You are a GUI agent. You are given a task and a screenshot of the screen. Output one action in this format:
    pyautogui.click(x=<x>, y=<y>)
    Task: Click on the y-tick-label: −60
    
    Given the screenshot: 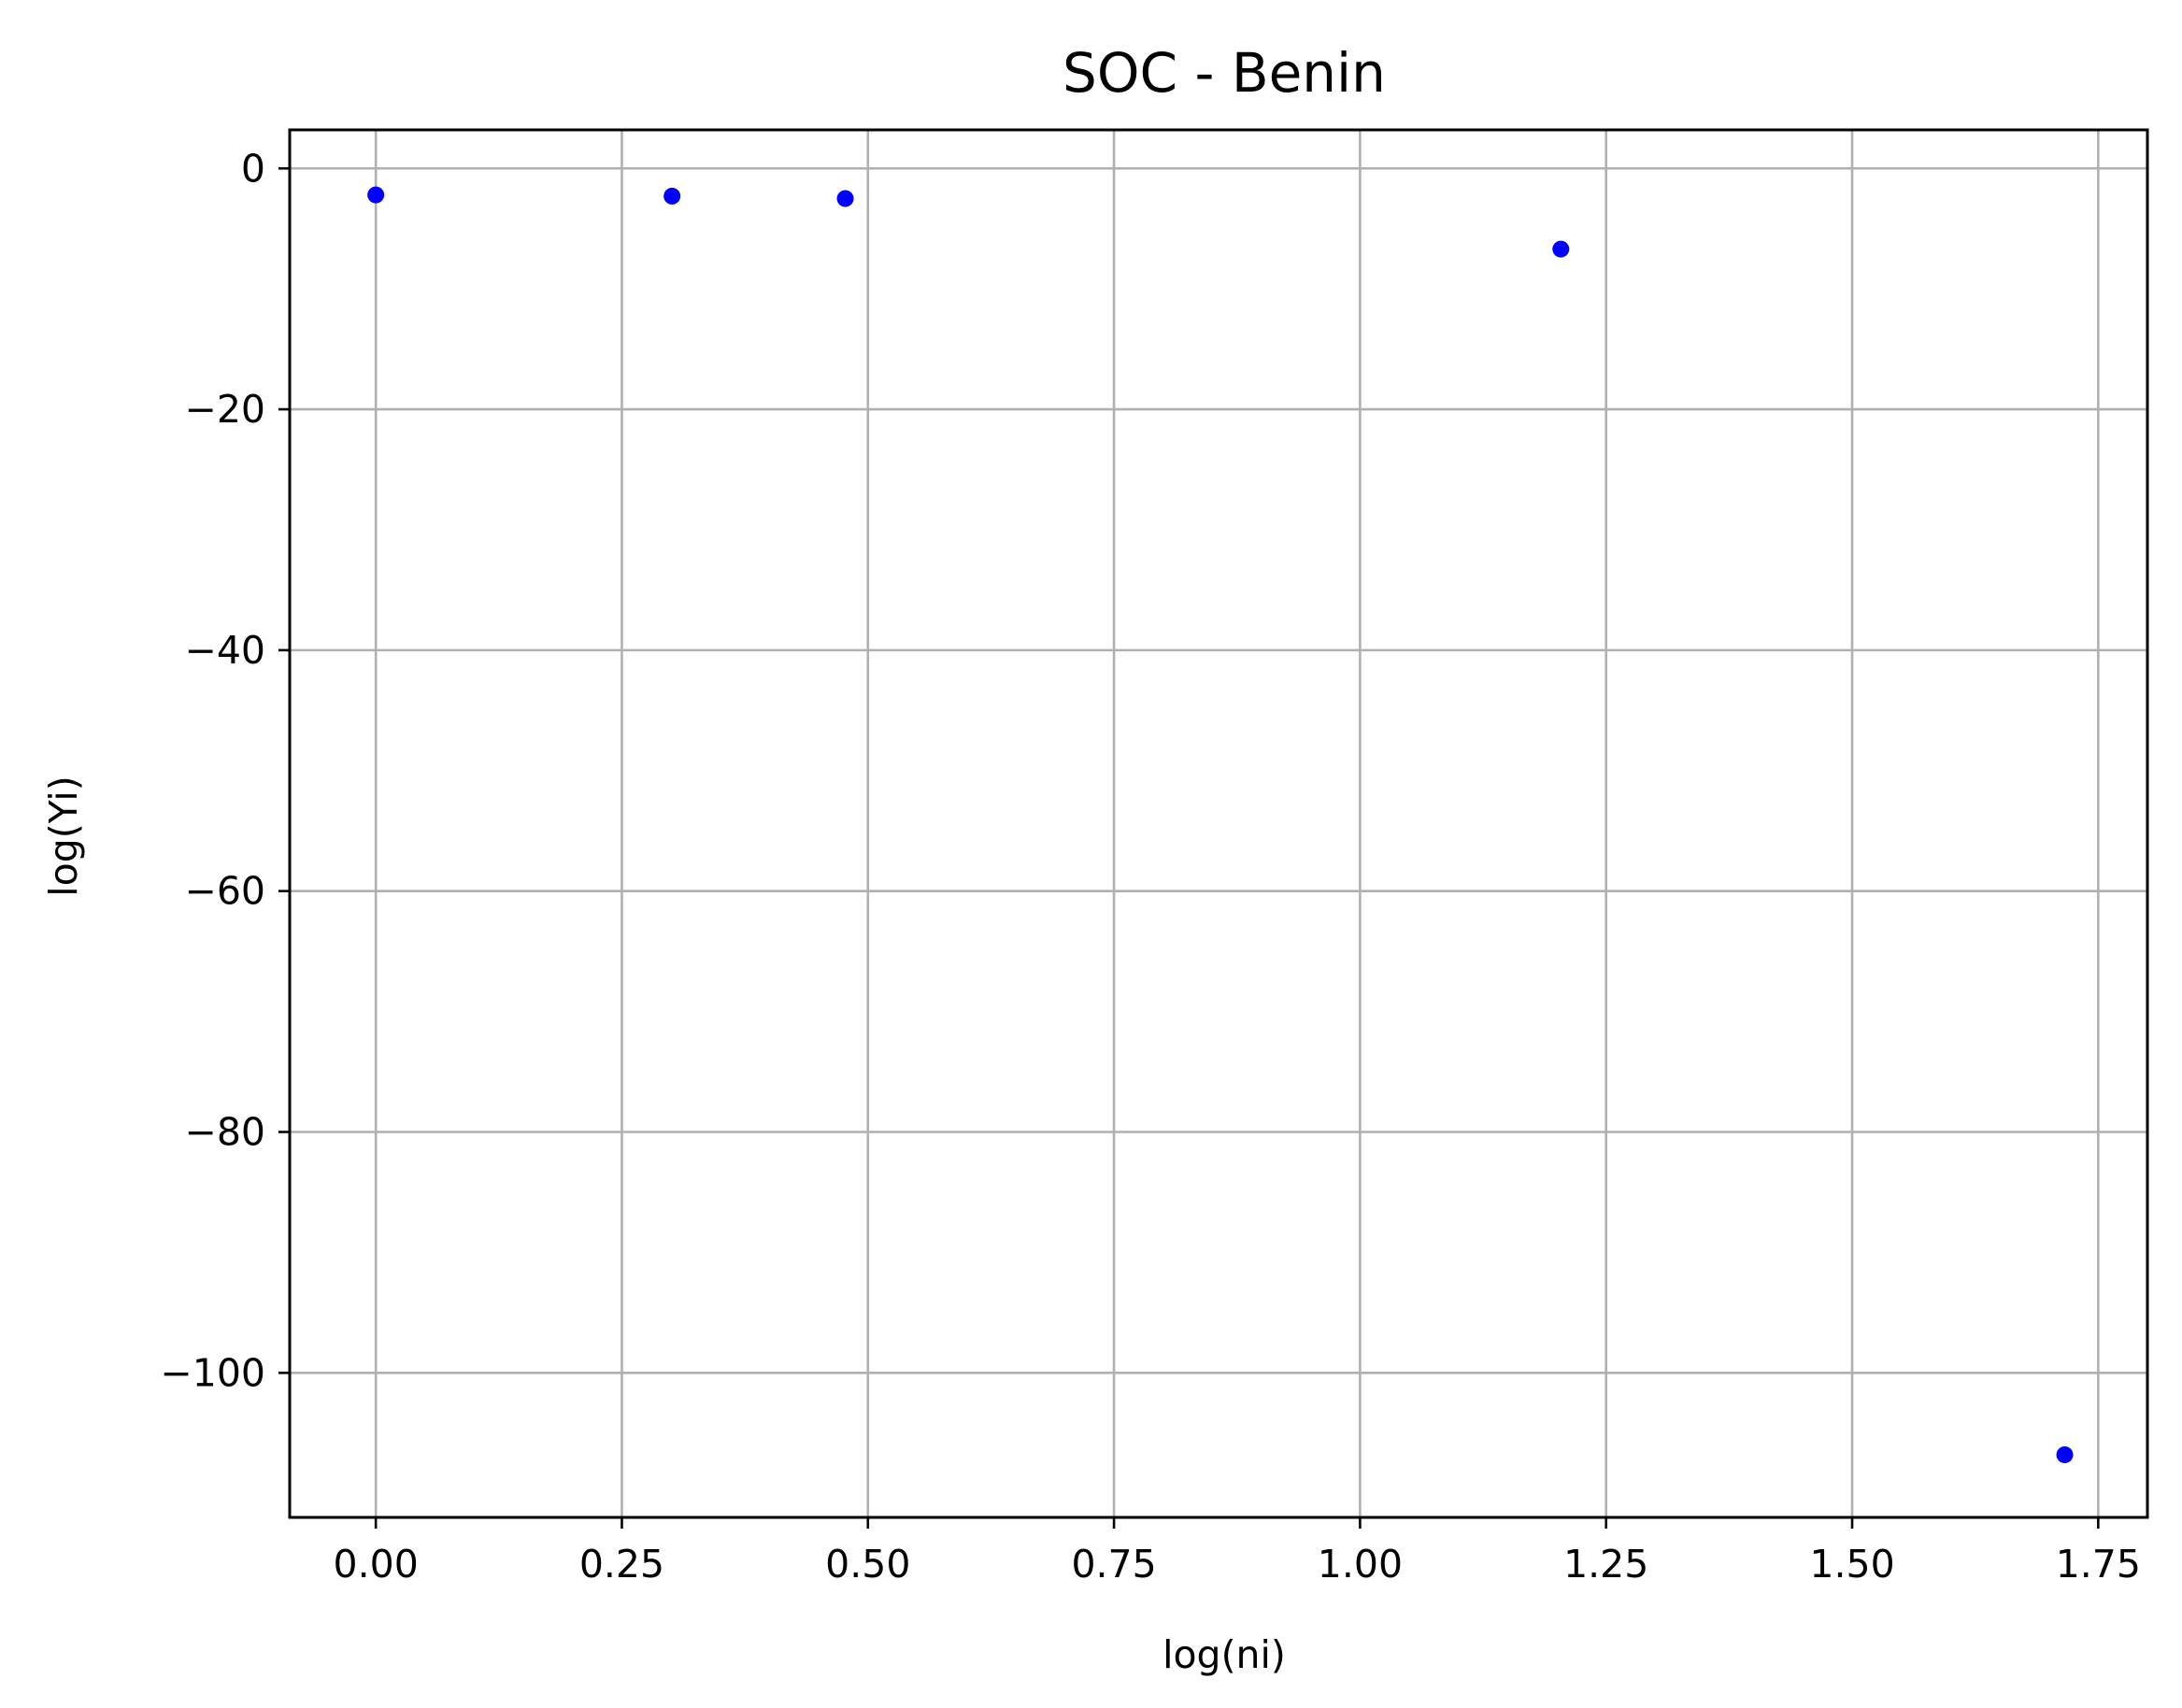 What is the action you would take?
    pyautogui.click(x=224, y=891)
    